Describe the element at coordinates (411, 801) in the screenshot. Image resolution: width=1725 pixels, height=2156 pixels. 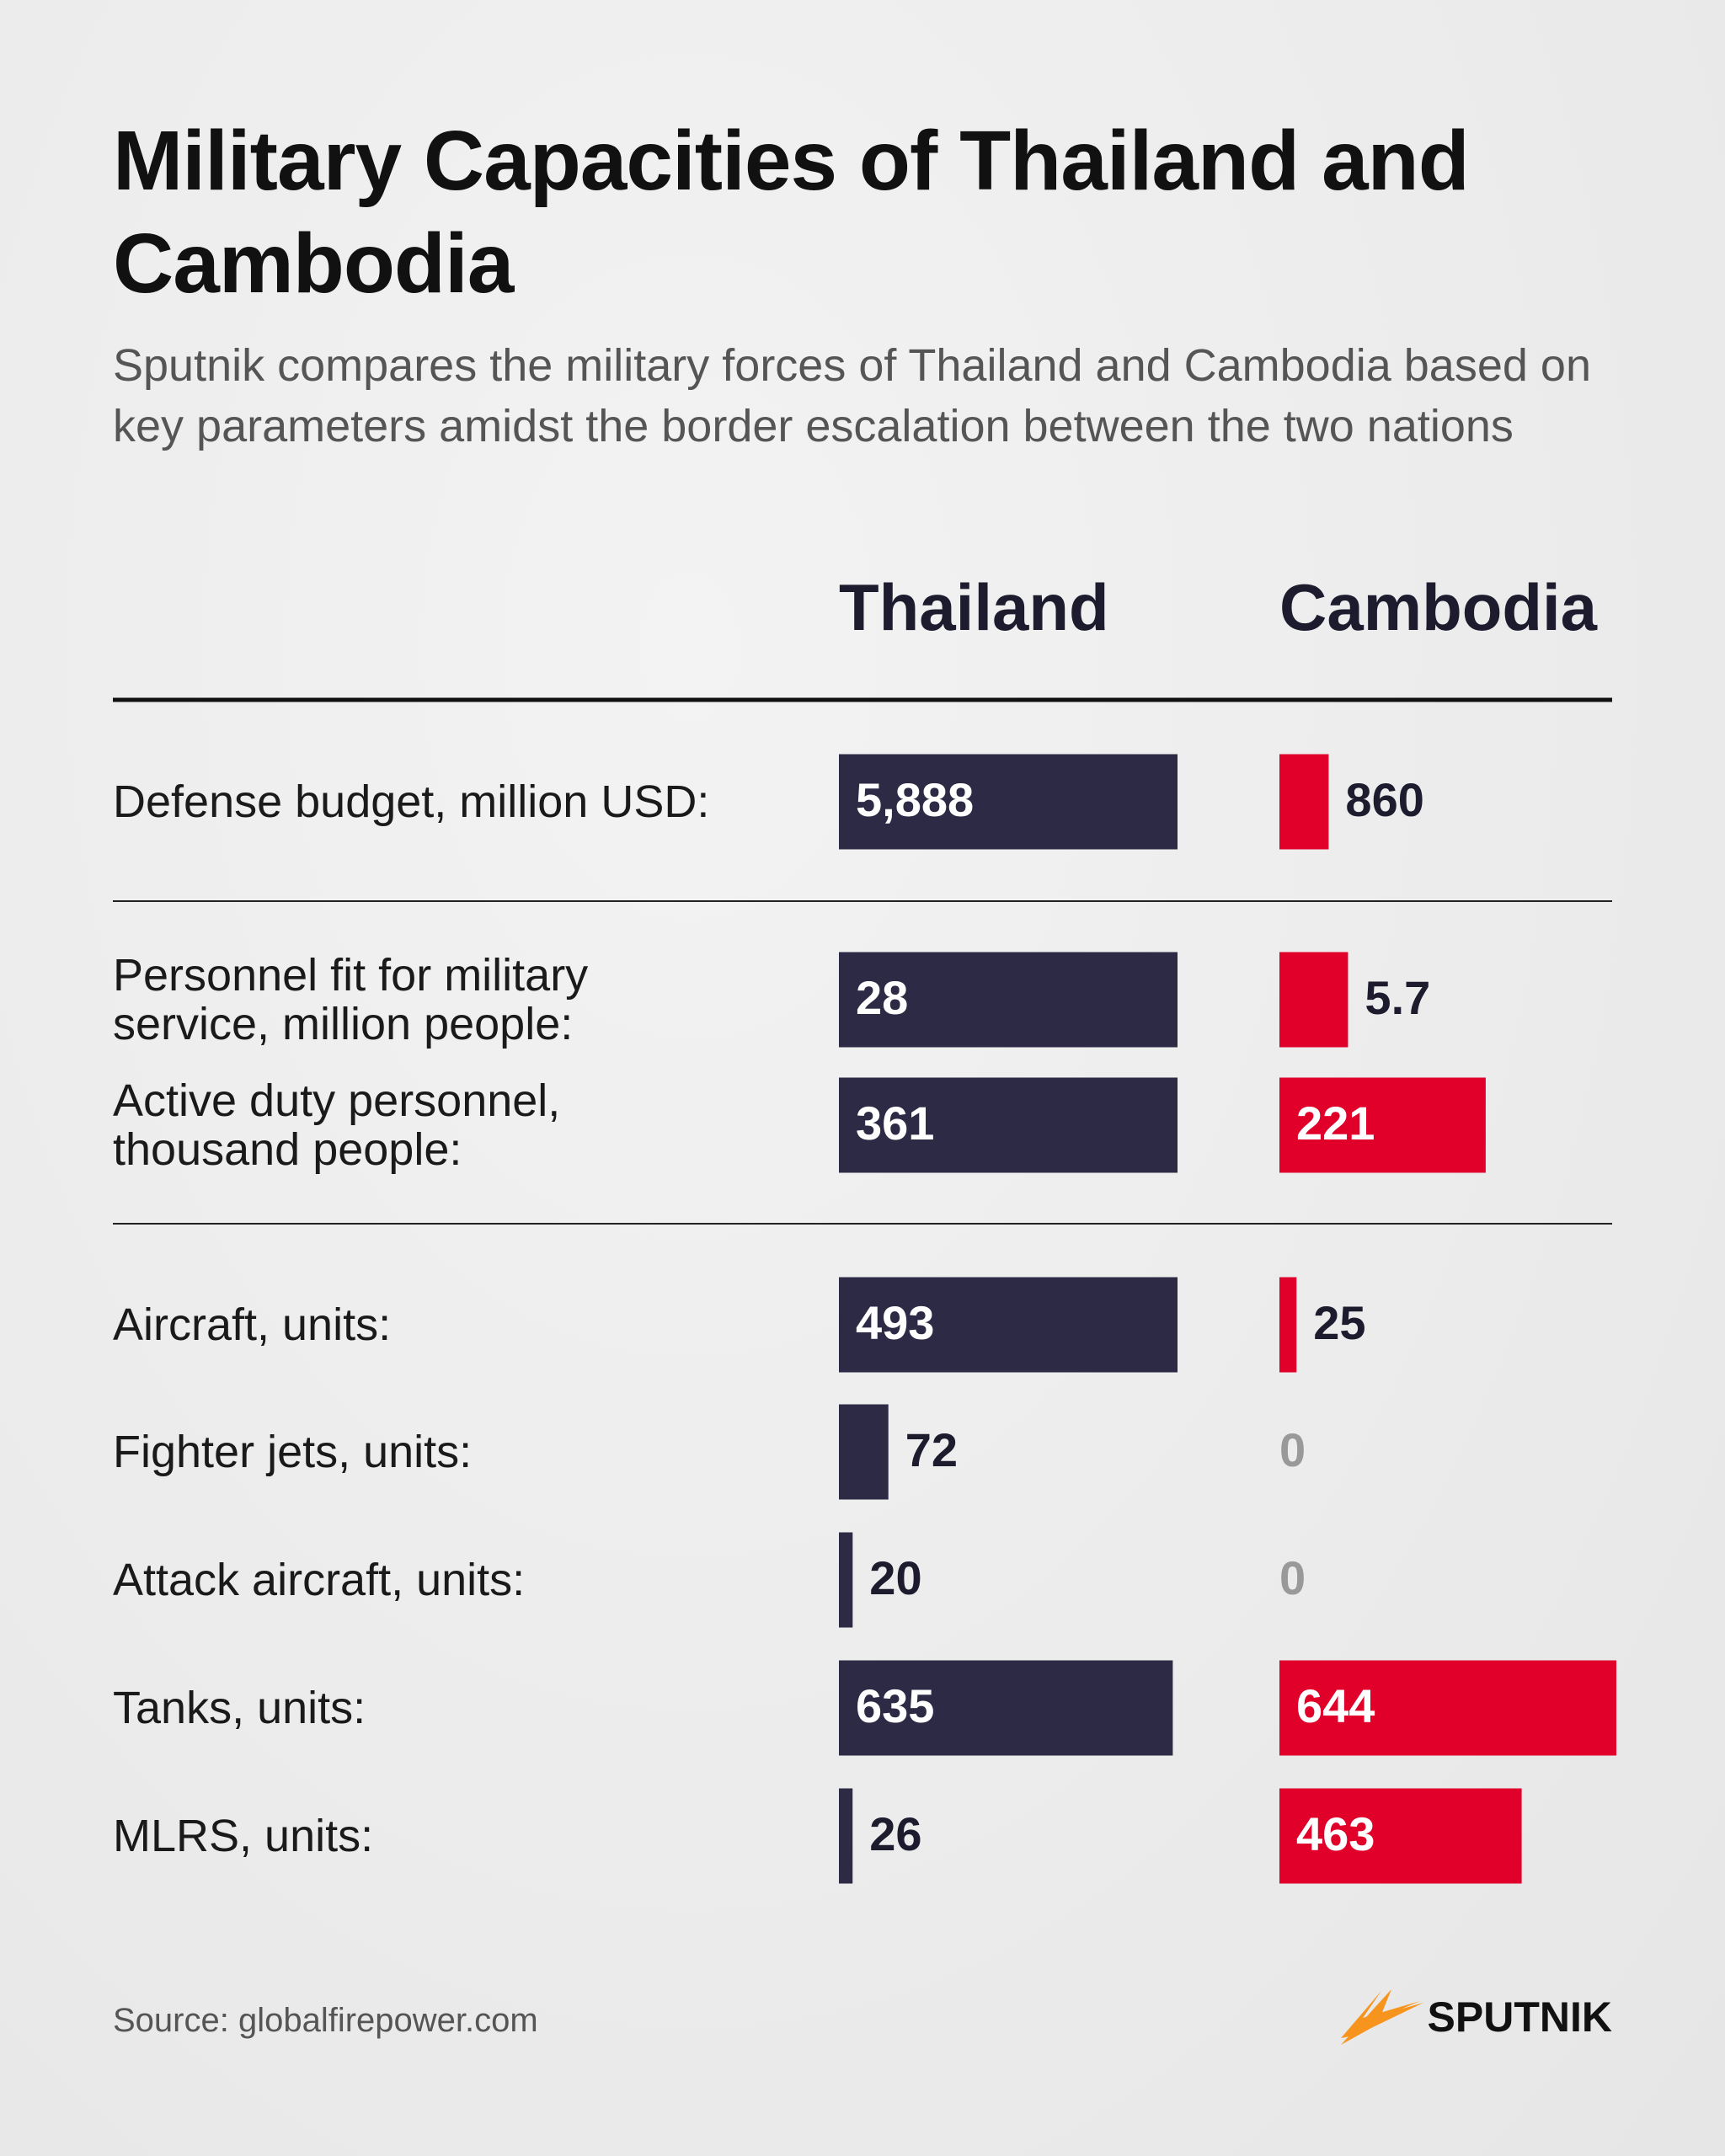
I see `row-label: Defense budget, million USD:` at that location.